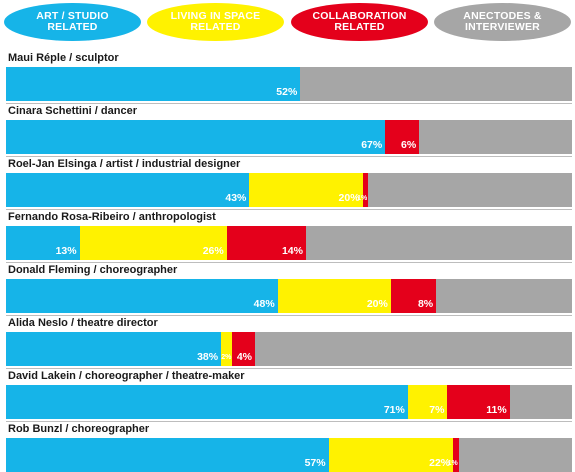 The height and width of the screenshot is (472, 575). I want to click on data-label-art-studio: 43%, so click(236, 198).